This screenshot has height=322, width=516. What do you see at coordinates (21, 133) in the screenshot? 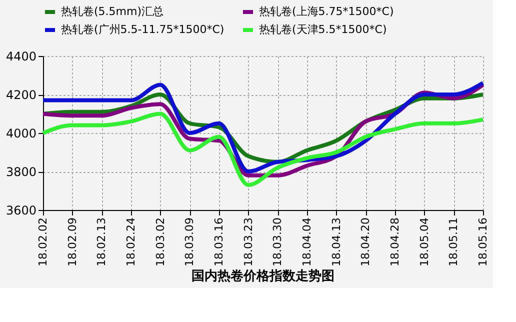
I see `y-tick-label: 4000` at bounding box center [21, 133].